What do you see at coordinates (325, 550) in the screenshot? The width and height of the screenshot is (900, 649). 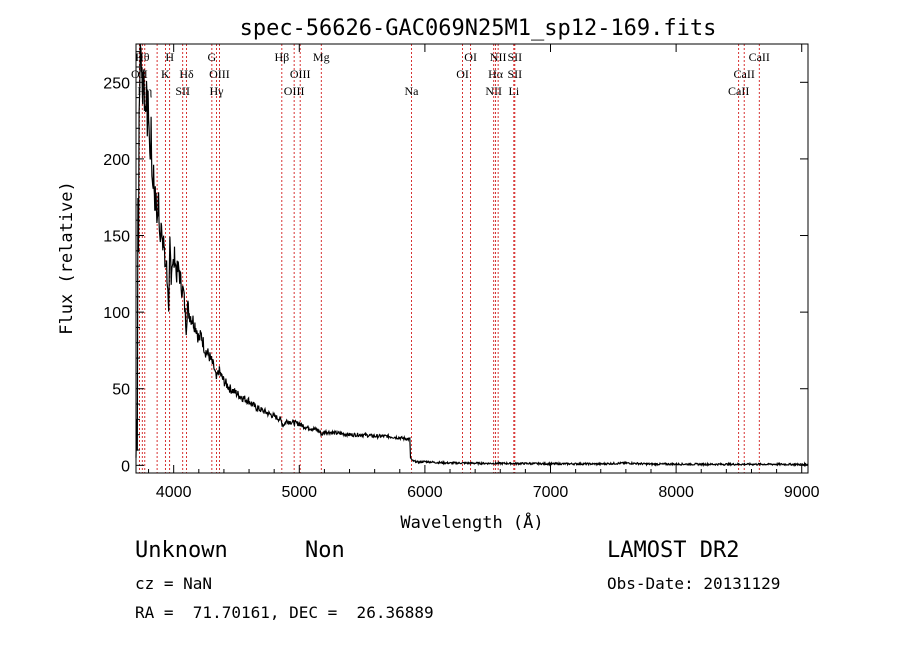 I see `object-subclass: Non` at bounding box center [325, 550].